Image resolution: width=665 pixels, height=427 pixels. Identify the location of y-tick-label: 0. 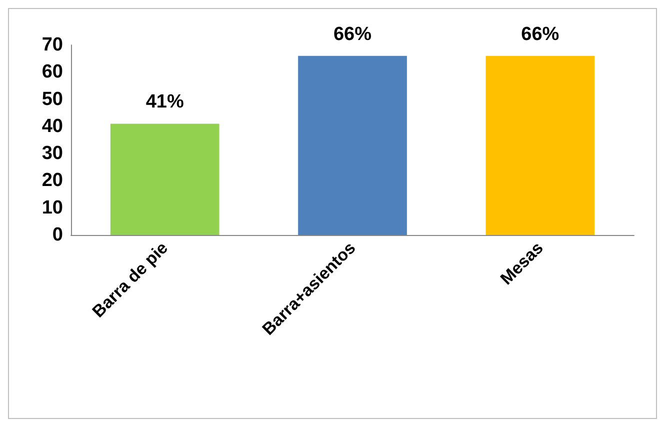
(57, 235).